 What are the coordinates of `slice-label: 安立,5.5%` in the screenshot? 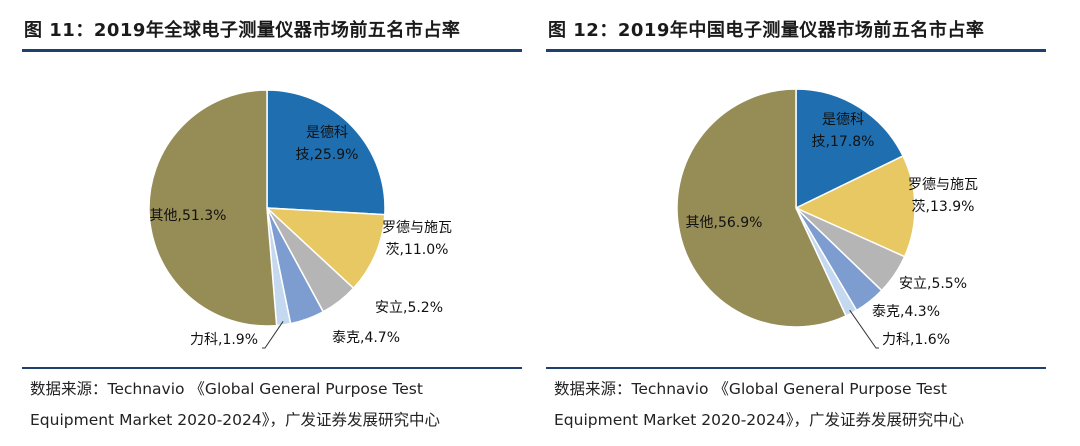 It's located at (933, 284).